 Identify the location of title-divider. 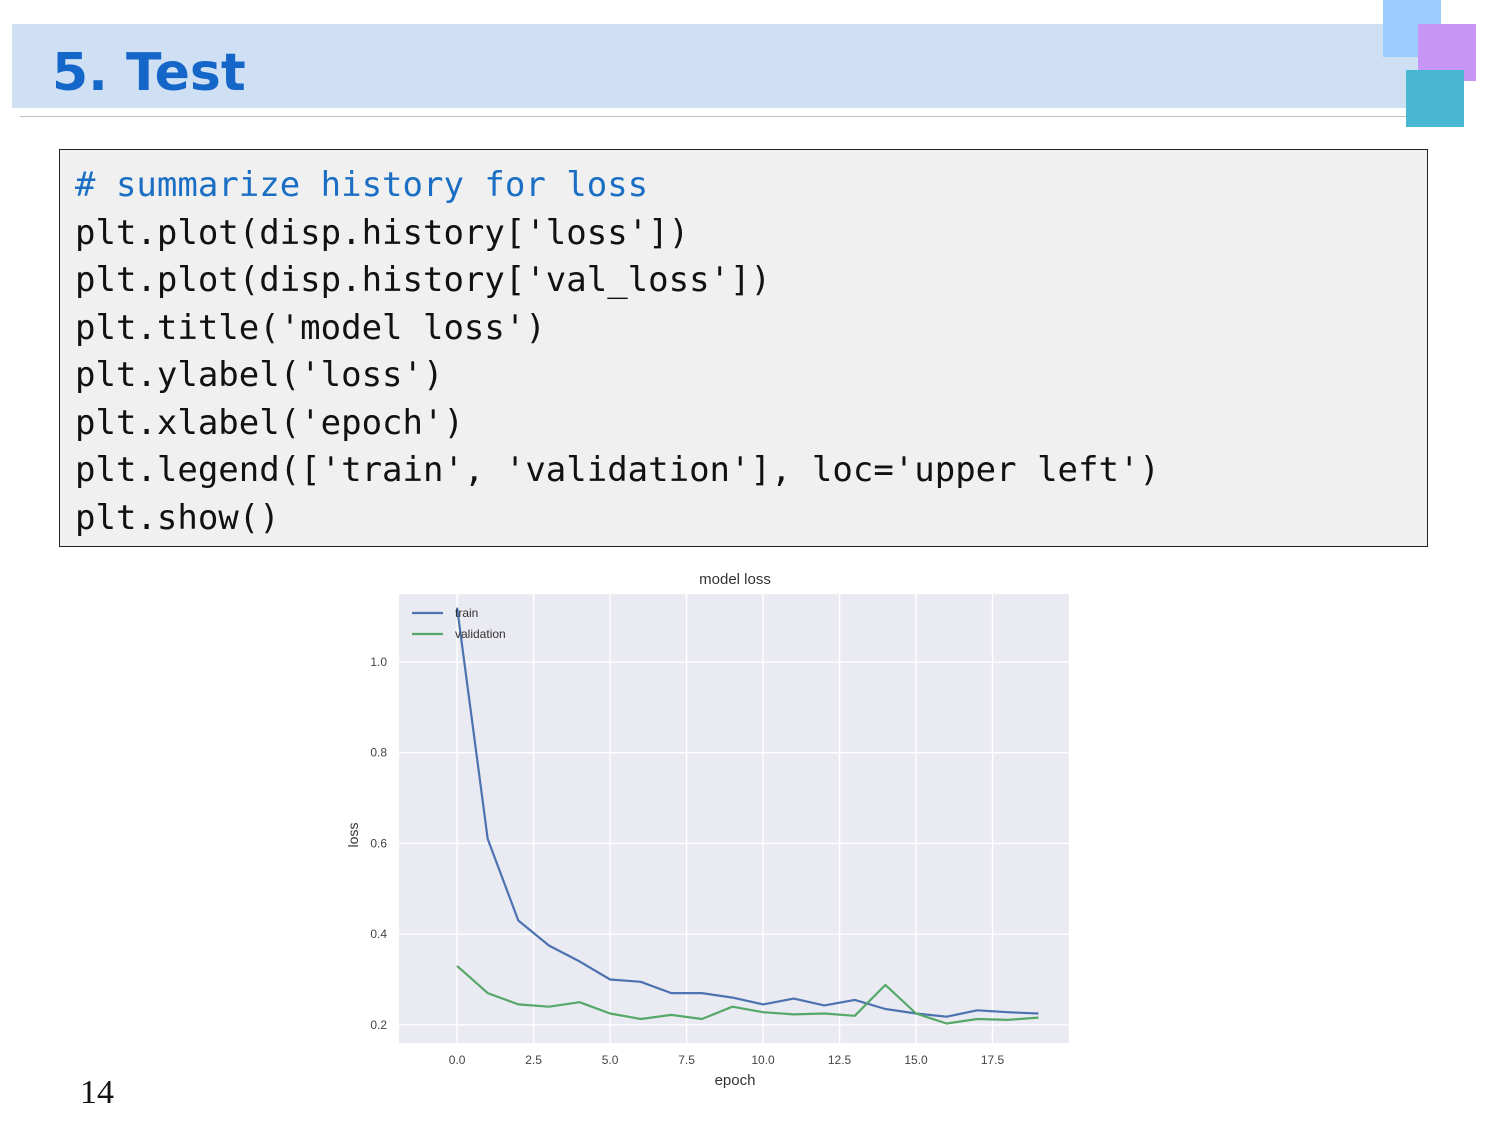
(730, 116).